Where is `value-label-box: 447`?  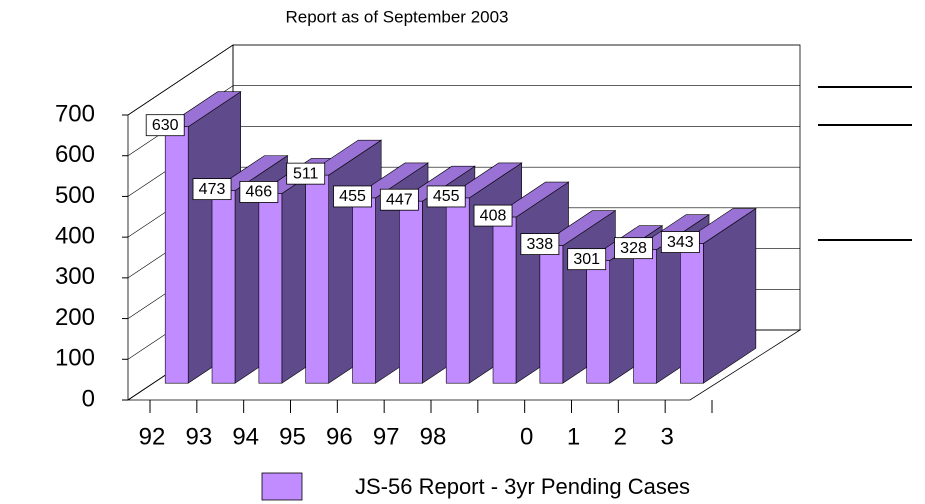 value-label-box: 447 is located at coordinates (399, 199).